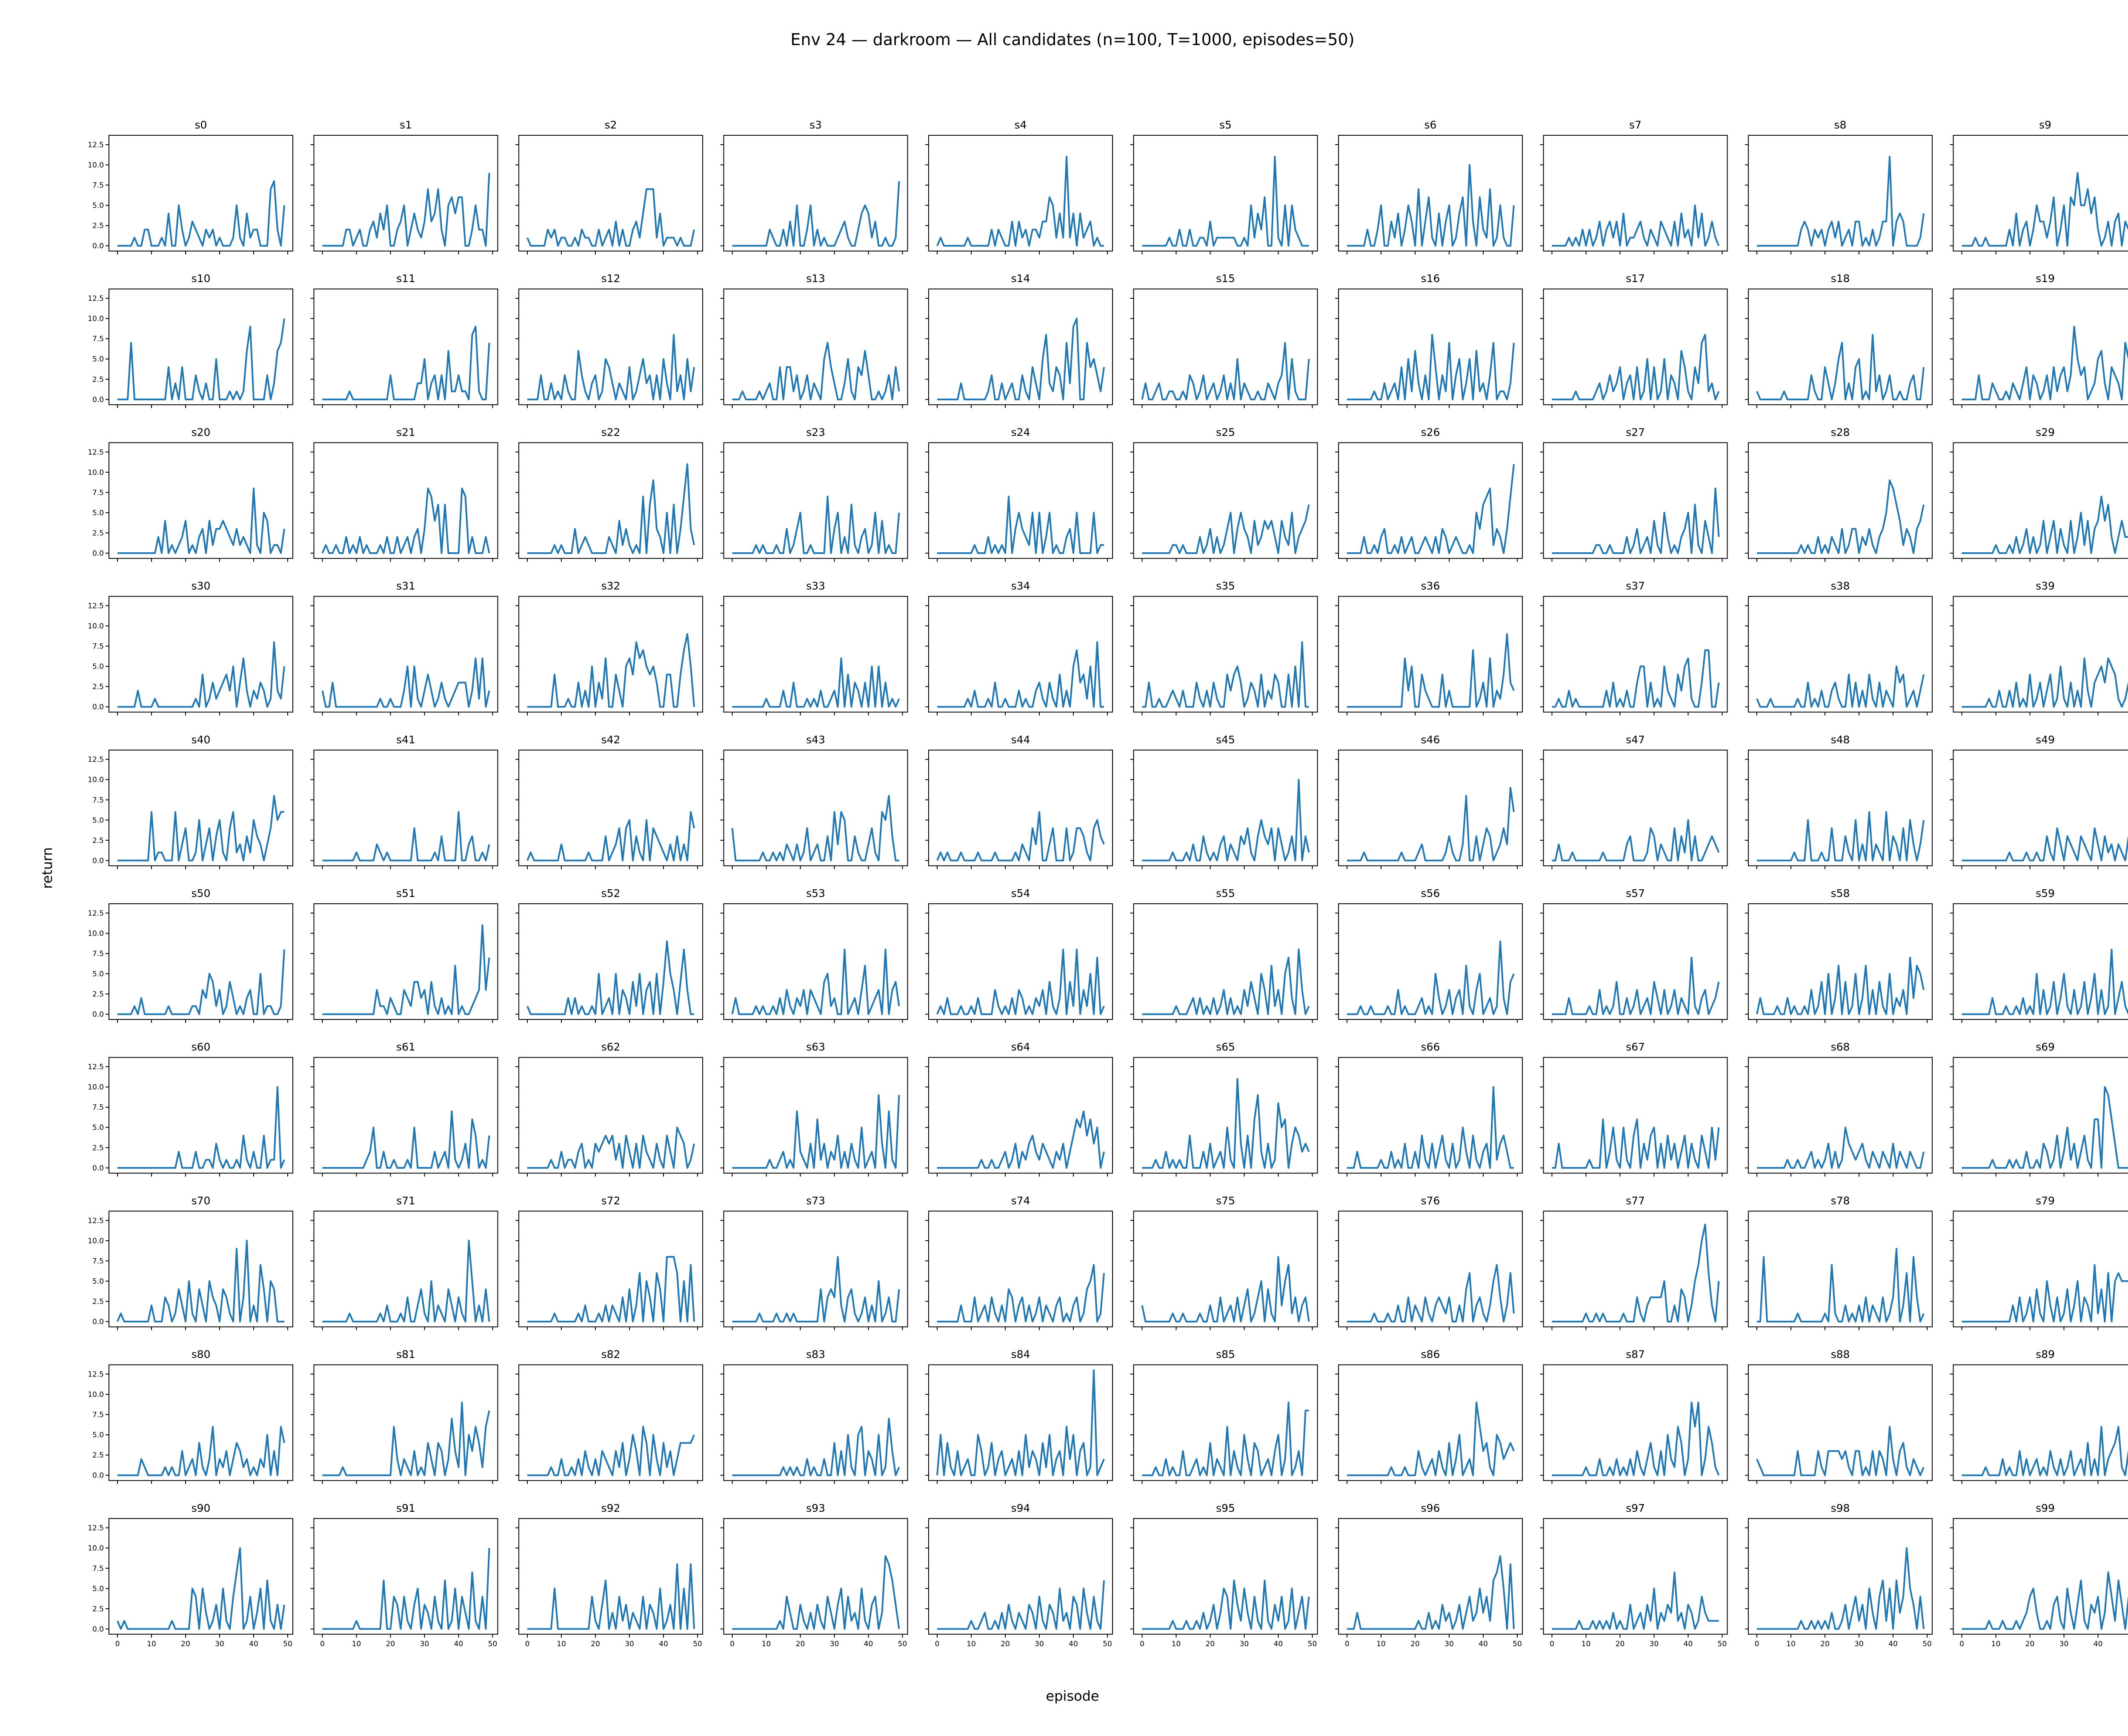 This screenshot has height=1736, width=2128. What do you see at coordinates (1634, 648) in the screenshot?
I see `subplot-s37: s37` at bounding box center [1634, 648].